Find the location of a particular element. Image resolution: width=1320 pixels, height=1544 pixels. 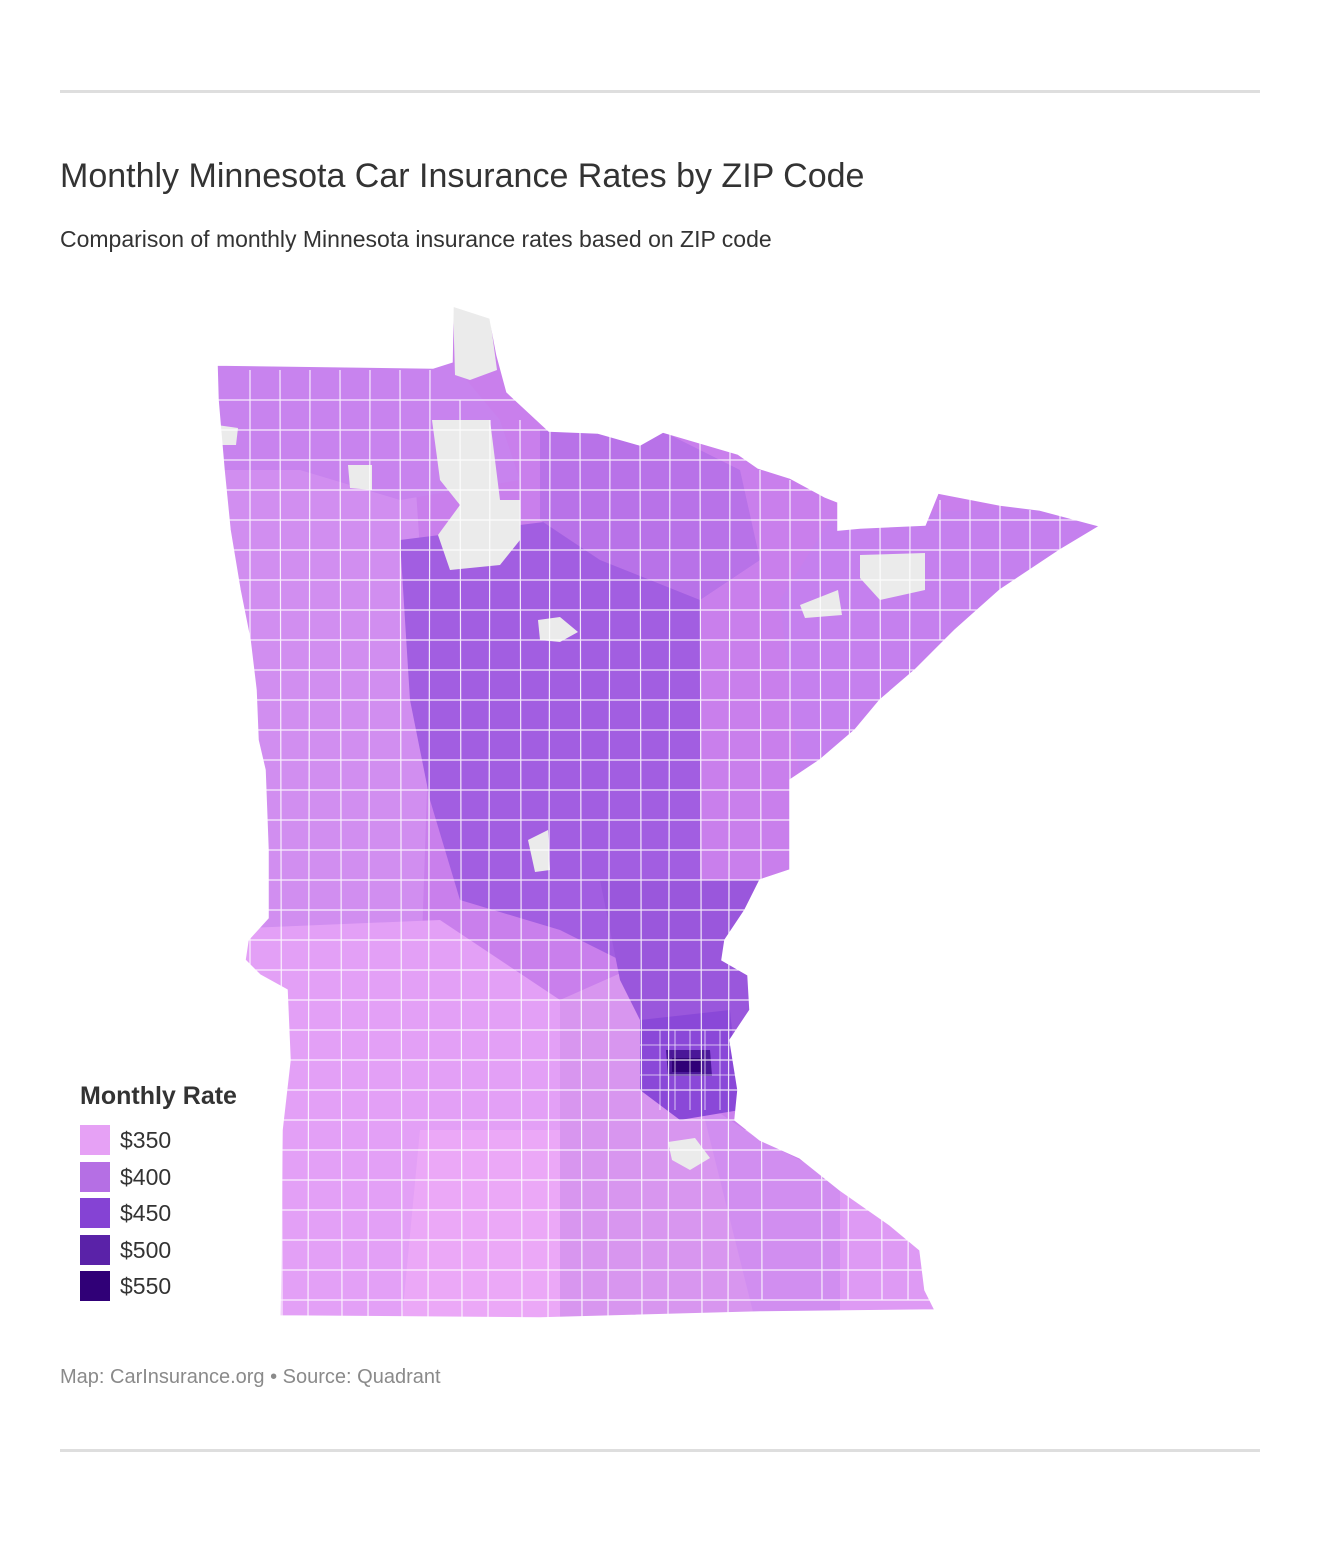

no-data-area-arrowhead is located at coordinates (892, 576).